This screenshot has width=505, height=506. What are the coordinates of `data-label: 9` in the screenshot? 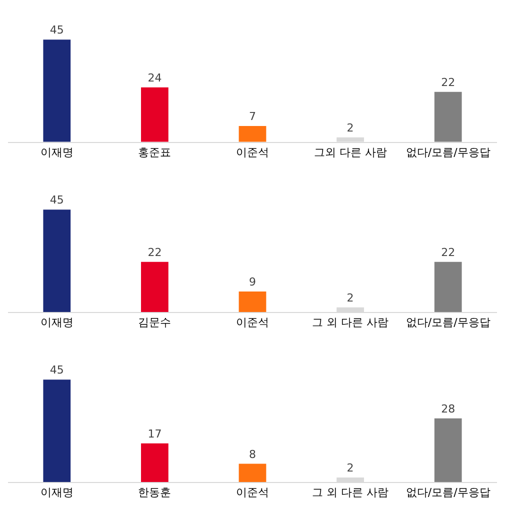 It's located at (252, 281).